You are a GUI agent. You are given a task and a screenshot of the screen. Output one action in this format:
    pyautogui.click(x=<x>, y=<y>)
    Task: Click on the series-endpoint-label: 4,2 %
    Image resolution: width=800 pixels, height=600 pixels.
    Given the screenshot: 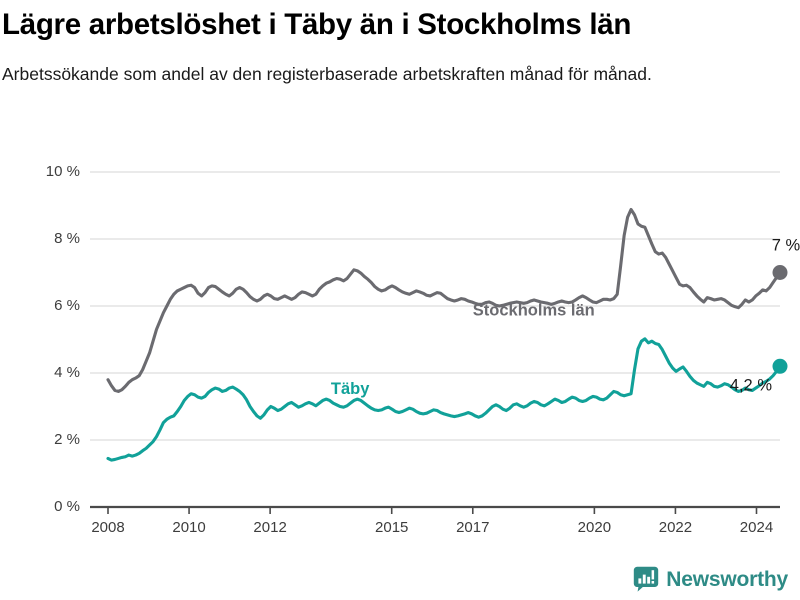 What is the action you would take?
    pyautogui.click(x=751, y=385)
    